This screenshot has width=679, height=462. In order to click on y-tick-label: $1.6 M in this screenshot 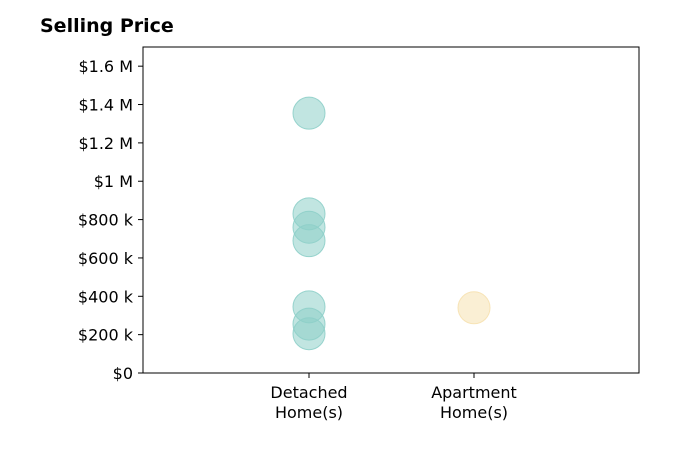, I will do `click(105, 66)`.